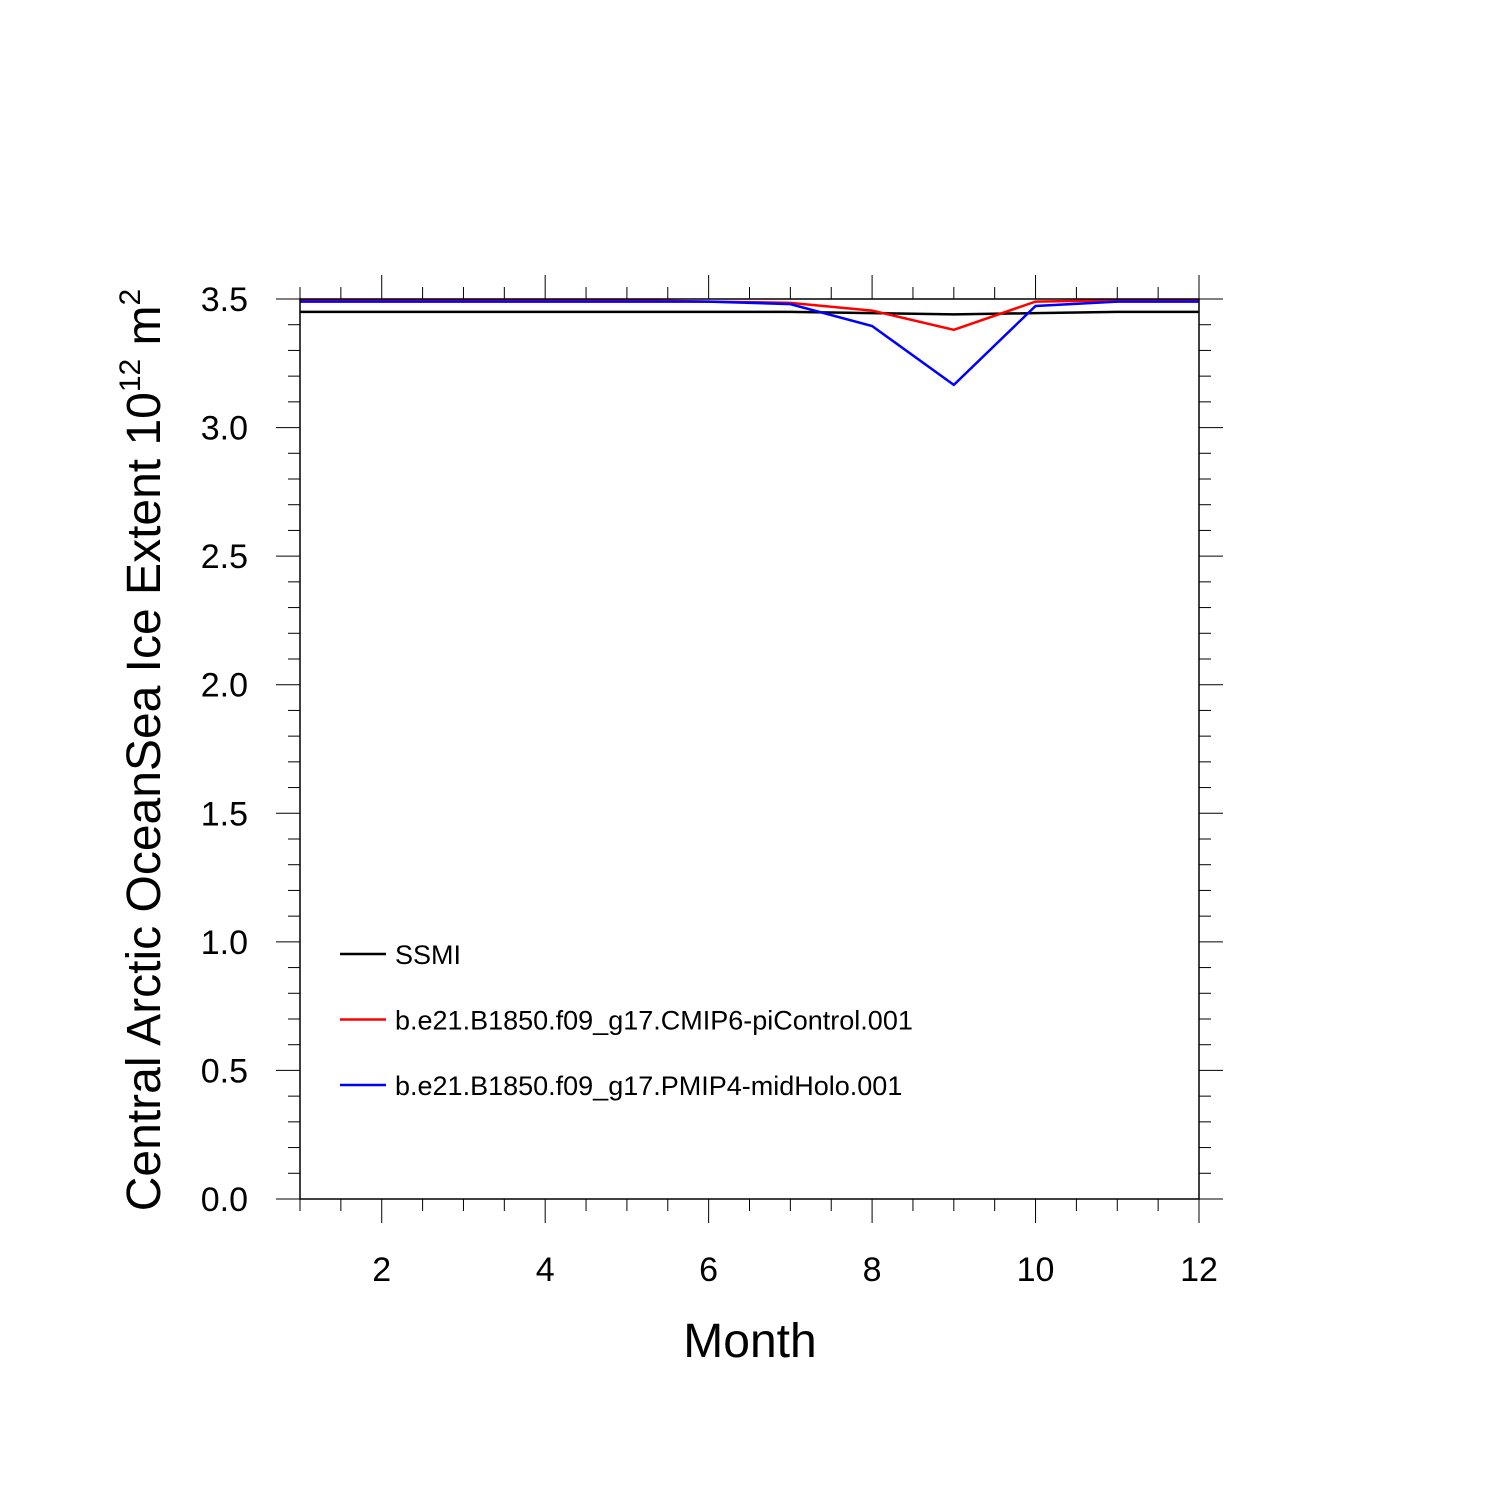 Image resolution: width=1500 pixels, height=1500 pixels. Describe the element at coordinates (1036, 1270) in the screenshot. I see `x-tick-label: 10` at that location.